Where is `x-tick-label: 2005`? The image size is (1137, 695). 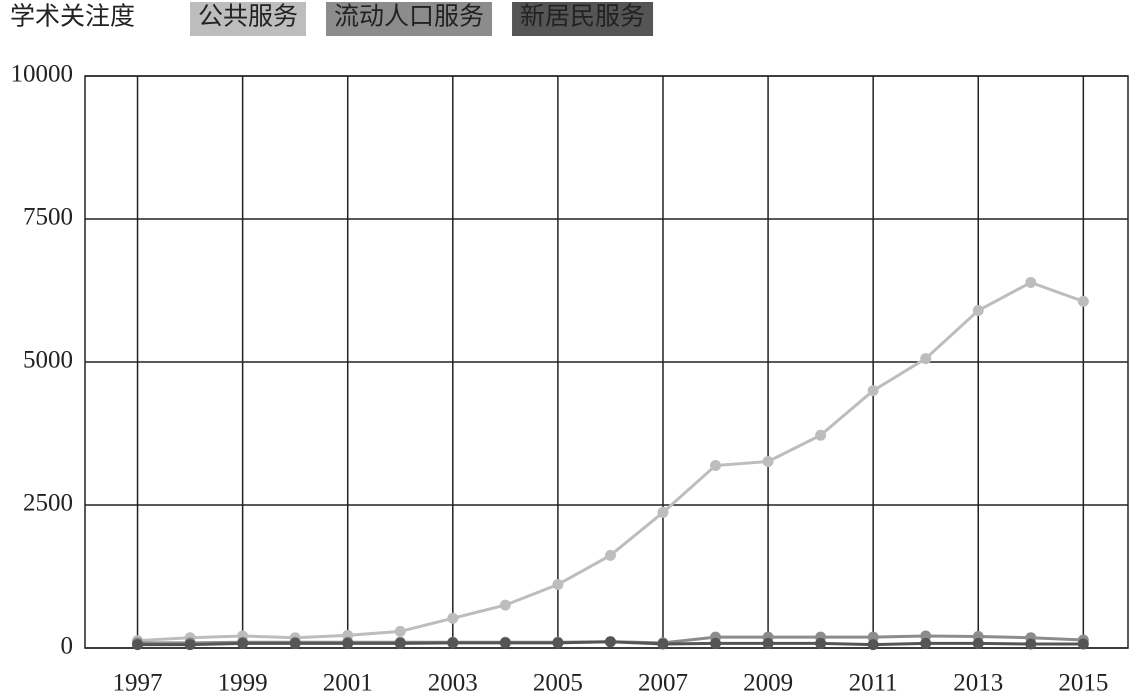
x-tick-label: 2005 is located at coordinates (558, 682).